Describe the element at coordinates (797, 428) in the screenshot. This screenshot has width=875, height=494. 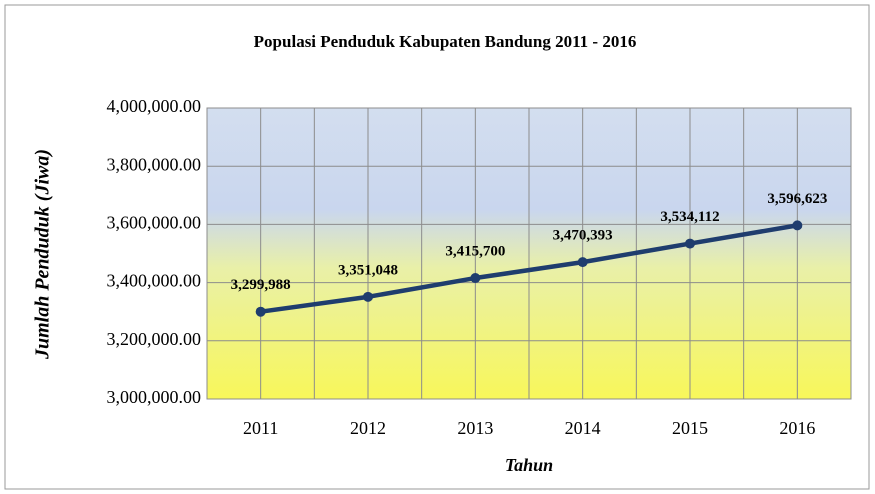
I see `x-tick-label: 2016` at that location.